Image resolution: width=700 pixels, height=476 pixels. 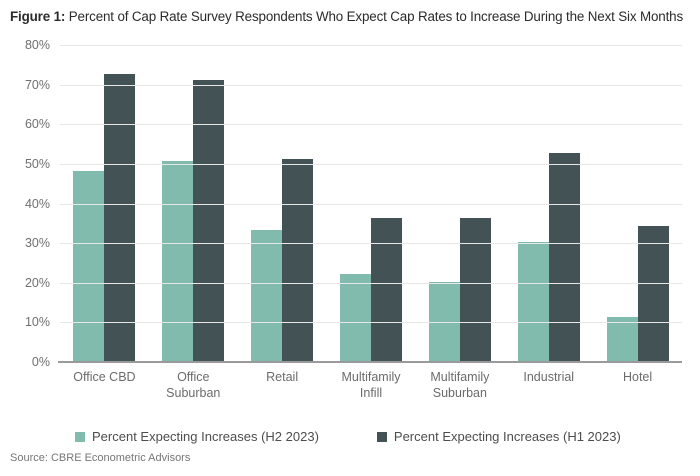 I want to click on legend-item-h1-2023: Percent Expecting Increases (H1 2023), so click(x=498, y=436).